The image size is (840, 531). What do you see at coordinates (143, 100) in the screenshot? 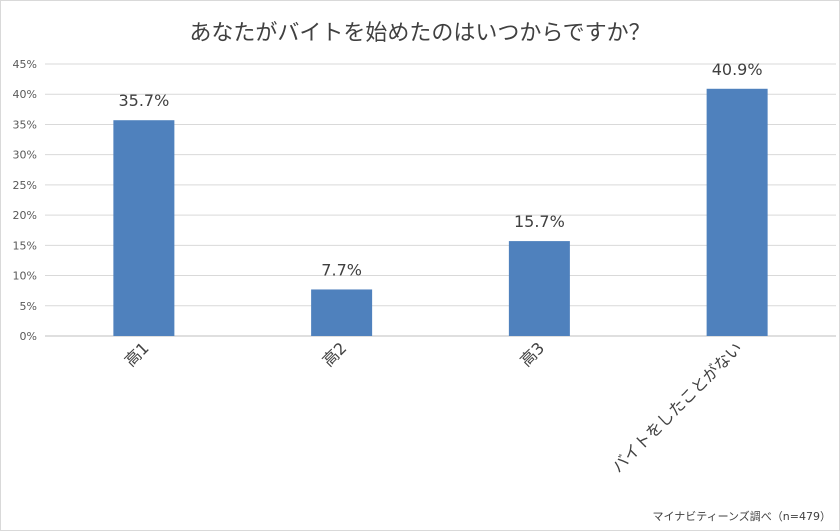
I see `data-label: 35.7%` at bounding box center [143, 100].